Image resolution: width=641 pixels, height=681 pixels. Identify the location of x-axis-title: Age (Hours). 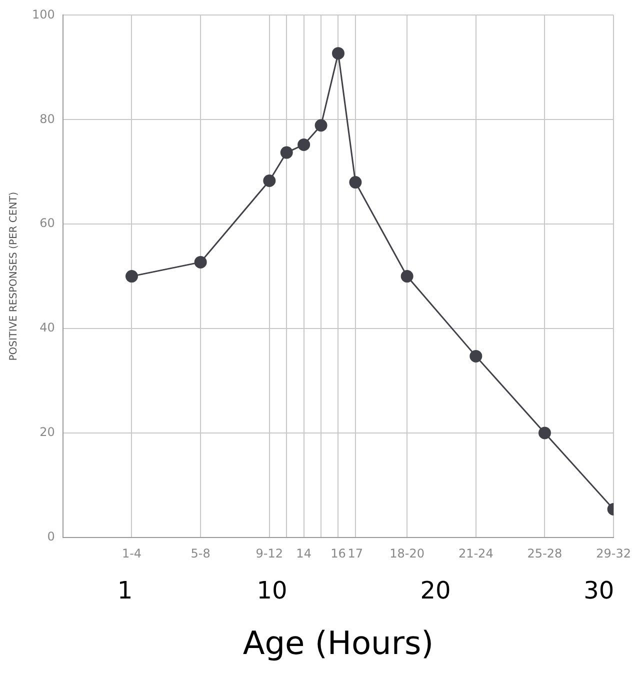
(338, 643).